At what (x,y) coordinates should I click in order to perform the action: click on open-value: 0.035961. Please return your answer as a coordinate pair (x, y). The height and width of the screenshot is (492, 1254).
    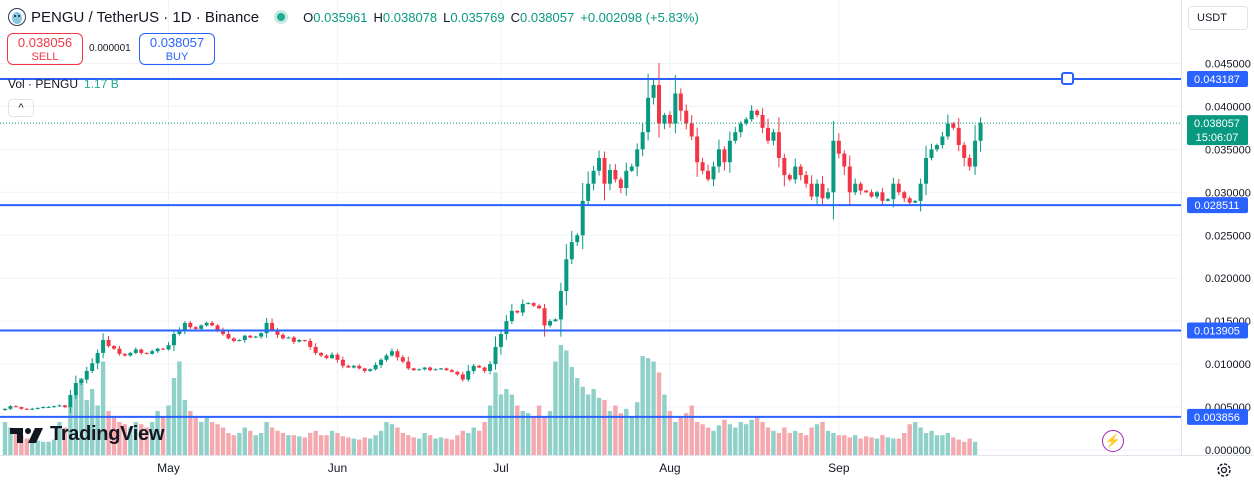
    Looking at the image, I should click on (340, 17).